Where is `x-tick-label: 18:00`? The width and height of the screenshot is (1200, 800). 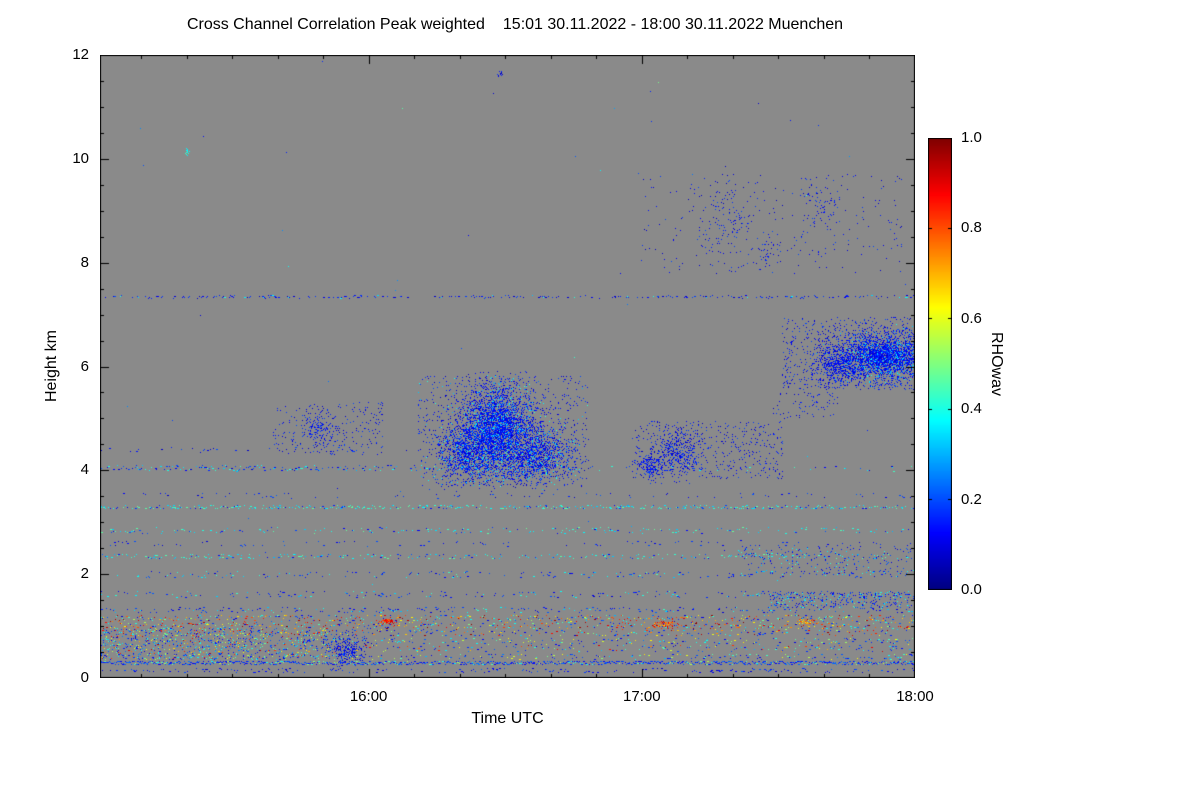 x-tick-label: 18:00 is located at coordinates (915, 696).